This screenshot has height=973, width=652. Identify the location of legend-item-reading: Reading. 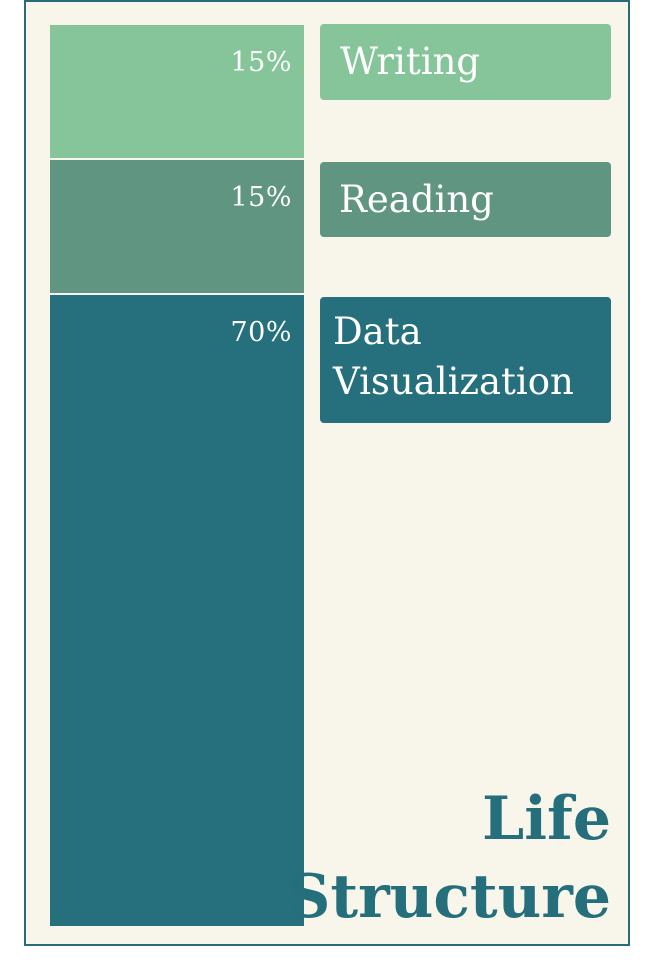
(465, 199).